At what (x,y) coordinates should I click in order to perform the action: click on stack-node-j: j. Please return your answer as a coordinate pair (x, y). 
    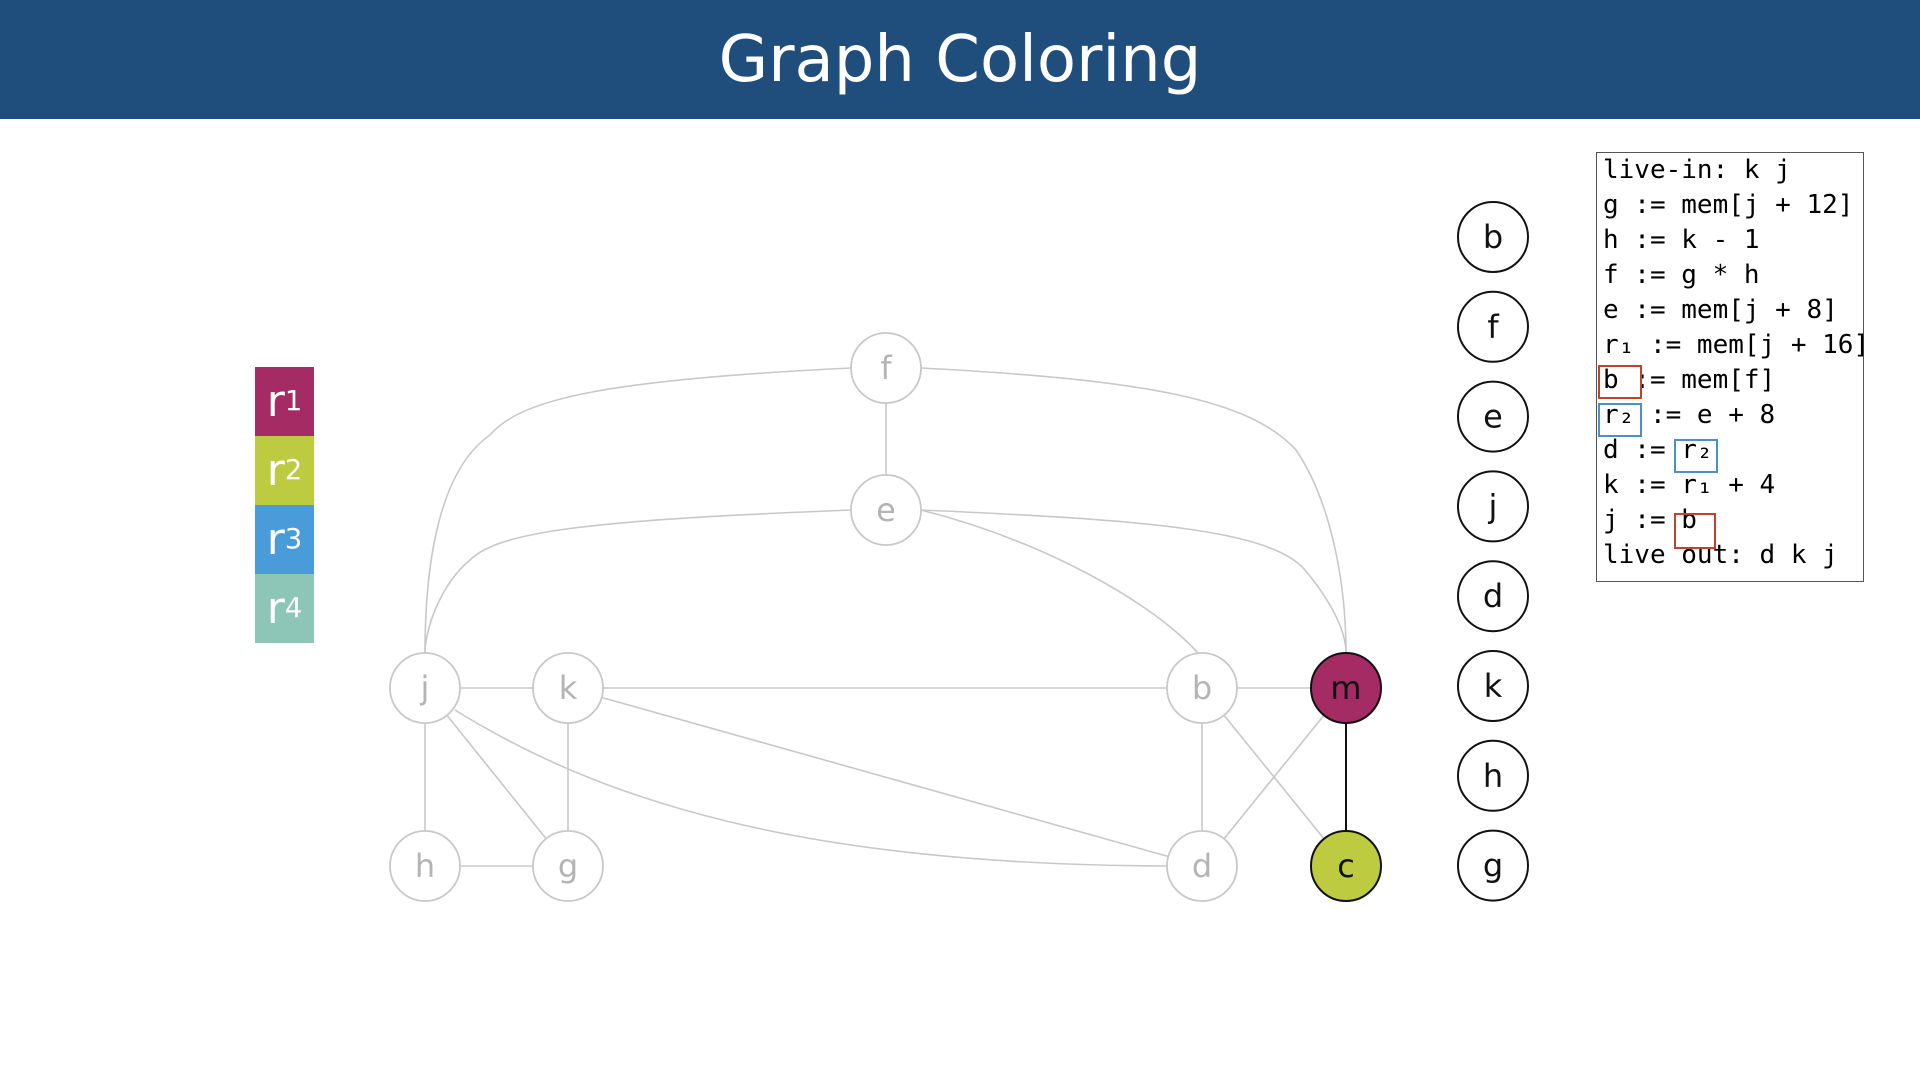
    Looking at the image, I should click on (1493, 506).